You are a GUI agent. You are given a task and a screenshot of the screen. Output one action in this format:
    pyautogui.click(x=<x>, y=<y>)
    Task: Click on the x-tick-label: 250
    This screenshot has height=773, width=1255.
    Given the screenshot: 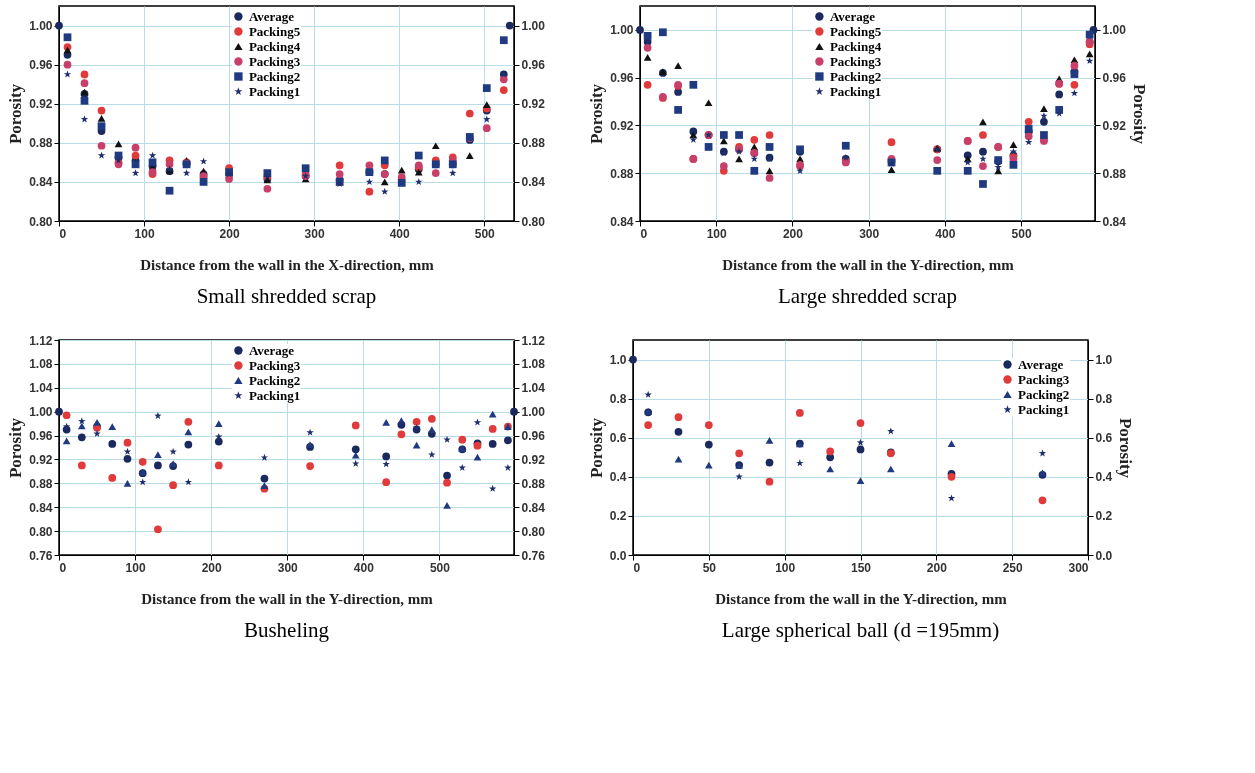 What is the action you would take?
    pyautogui.click(x=1012, y=567)
    